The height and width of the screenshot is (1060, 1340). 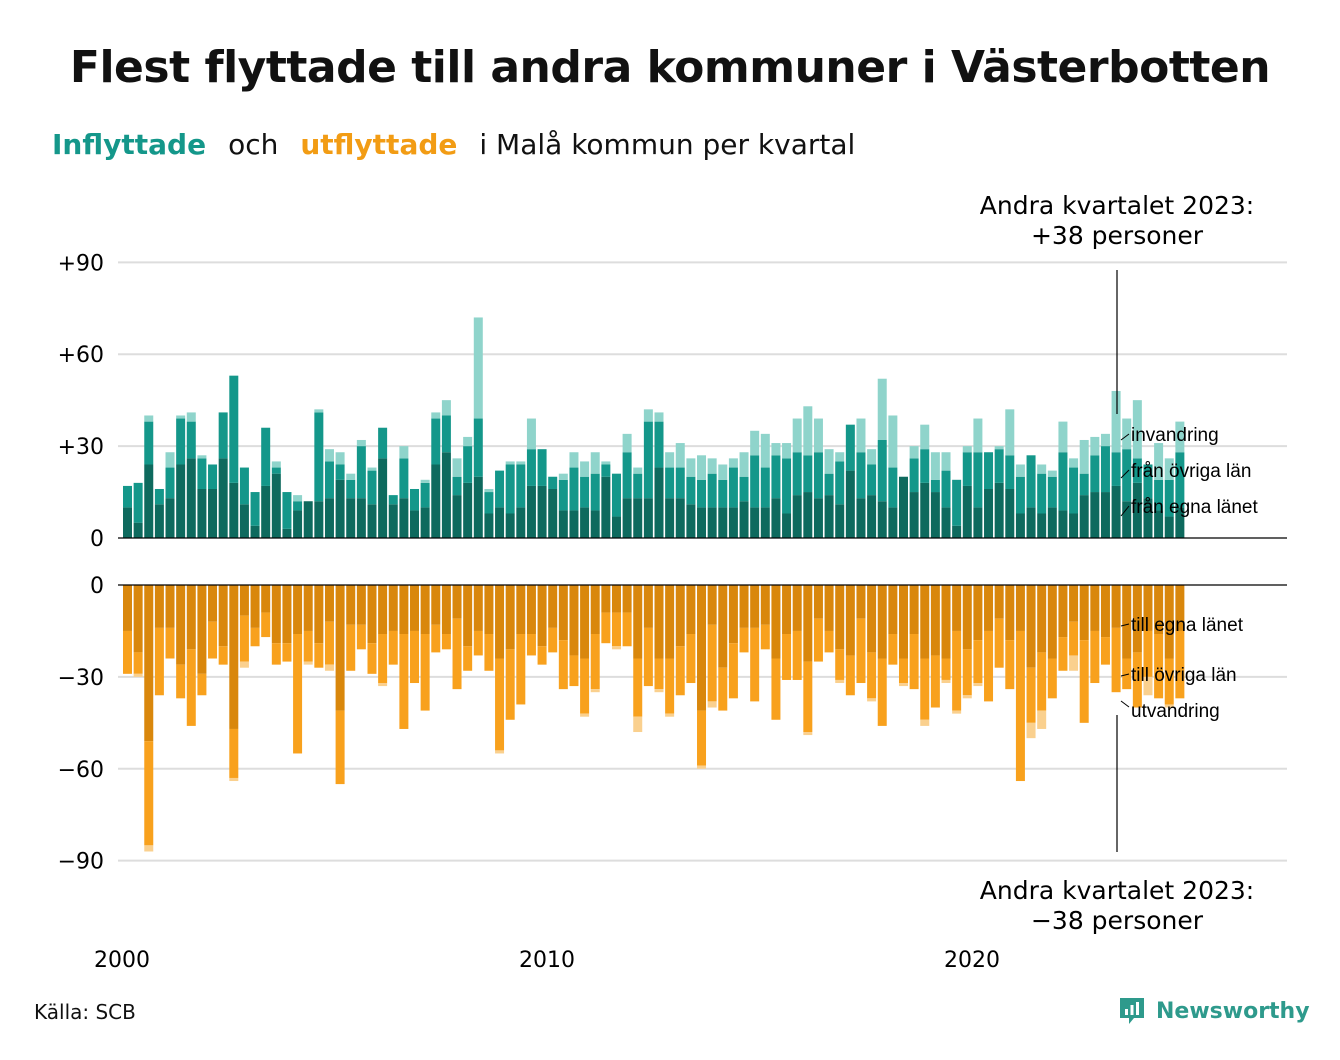 I want to click on y-tick-label-bottom: −90, so click(x=81, y=862).